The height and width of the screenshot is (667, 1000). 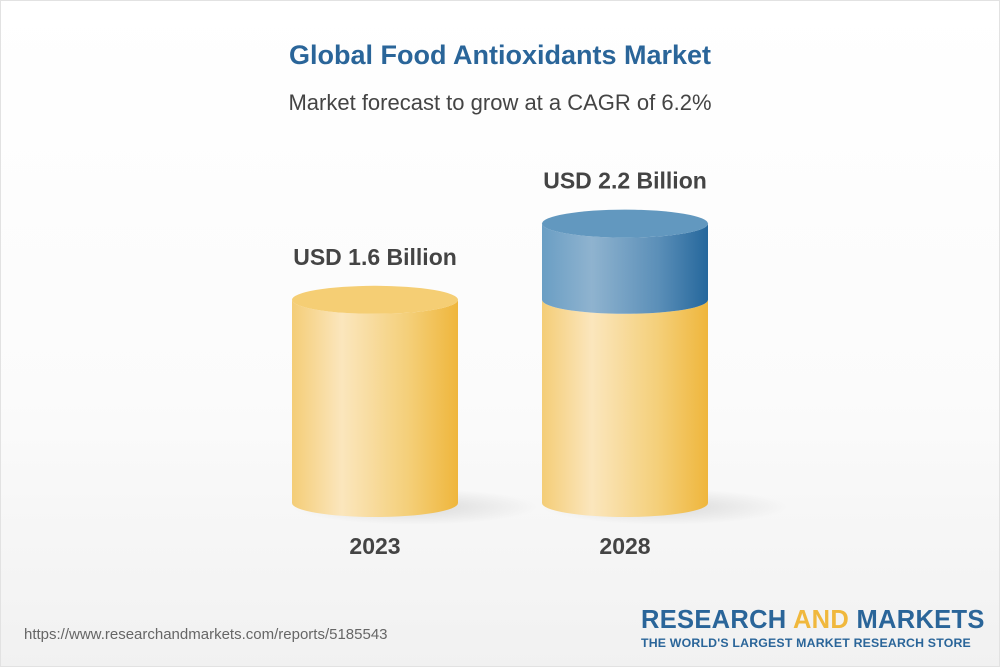 I want to click on logo-text: AND, so click(x=821, y=620).